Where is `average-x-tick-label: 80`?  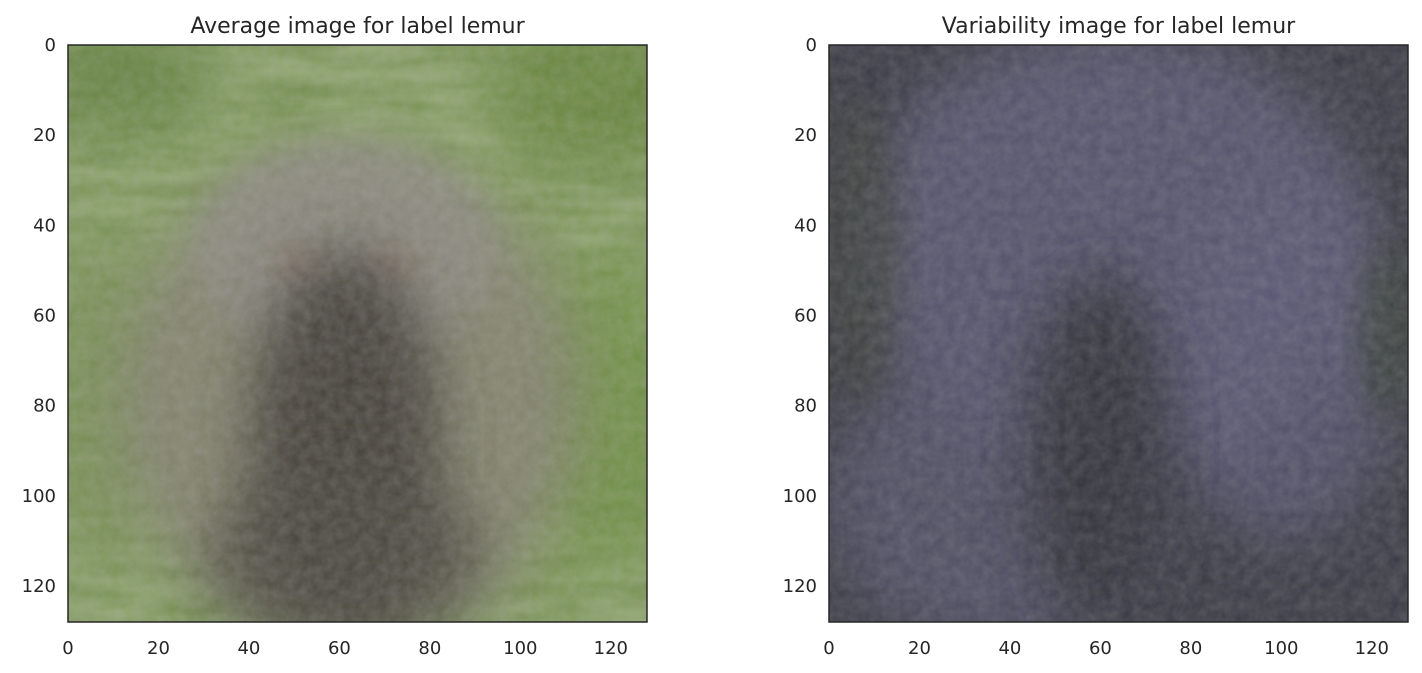
average-x-tick-label: 80 is located at coordinates (429, 648).